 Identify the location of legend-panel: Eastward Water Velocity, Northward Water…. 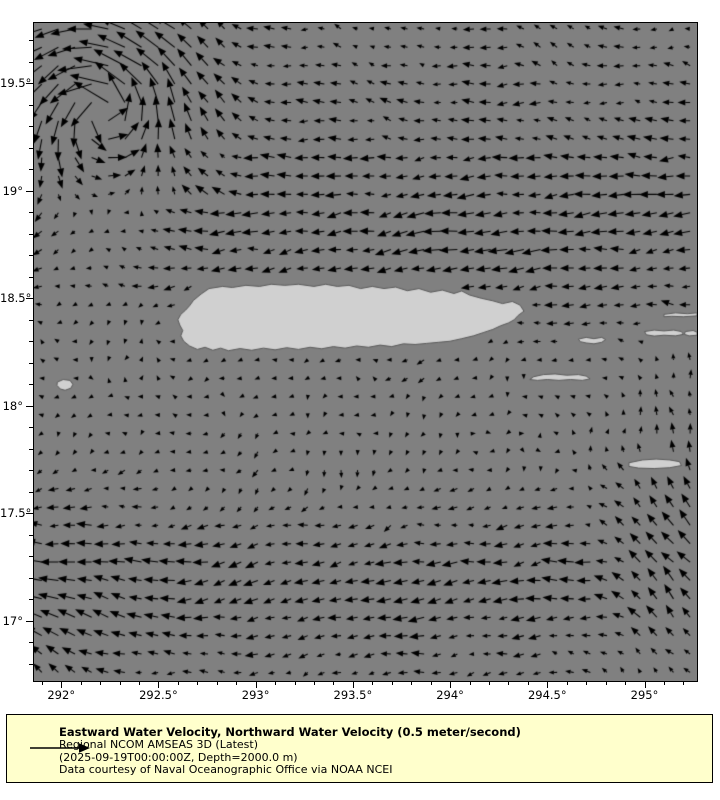
(359, 748).